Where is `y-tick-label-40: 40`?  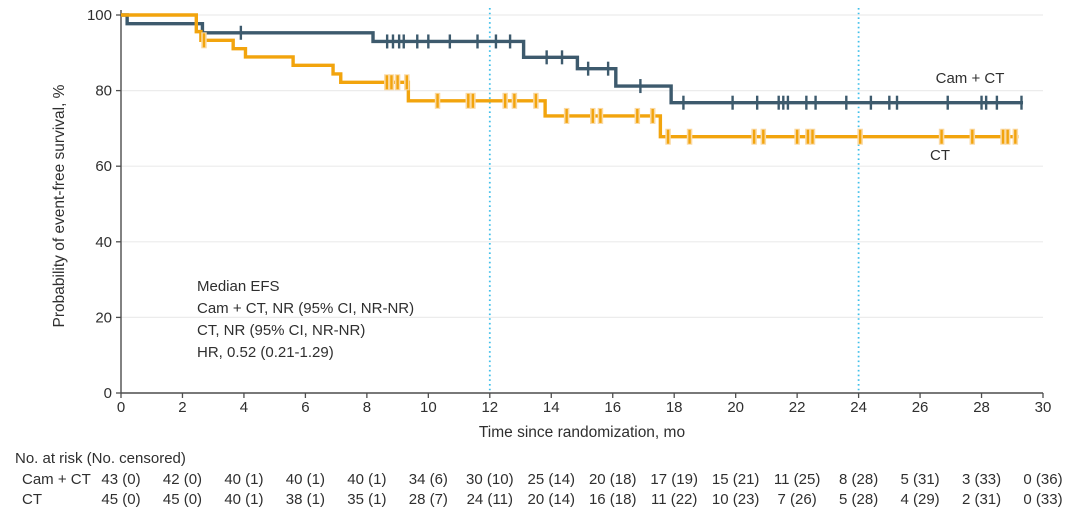 y-tick-label-40: 40 is located at coordinates (103, 242).